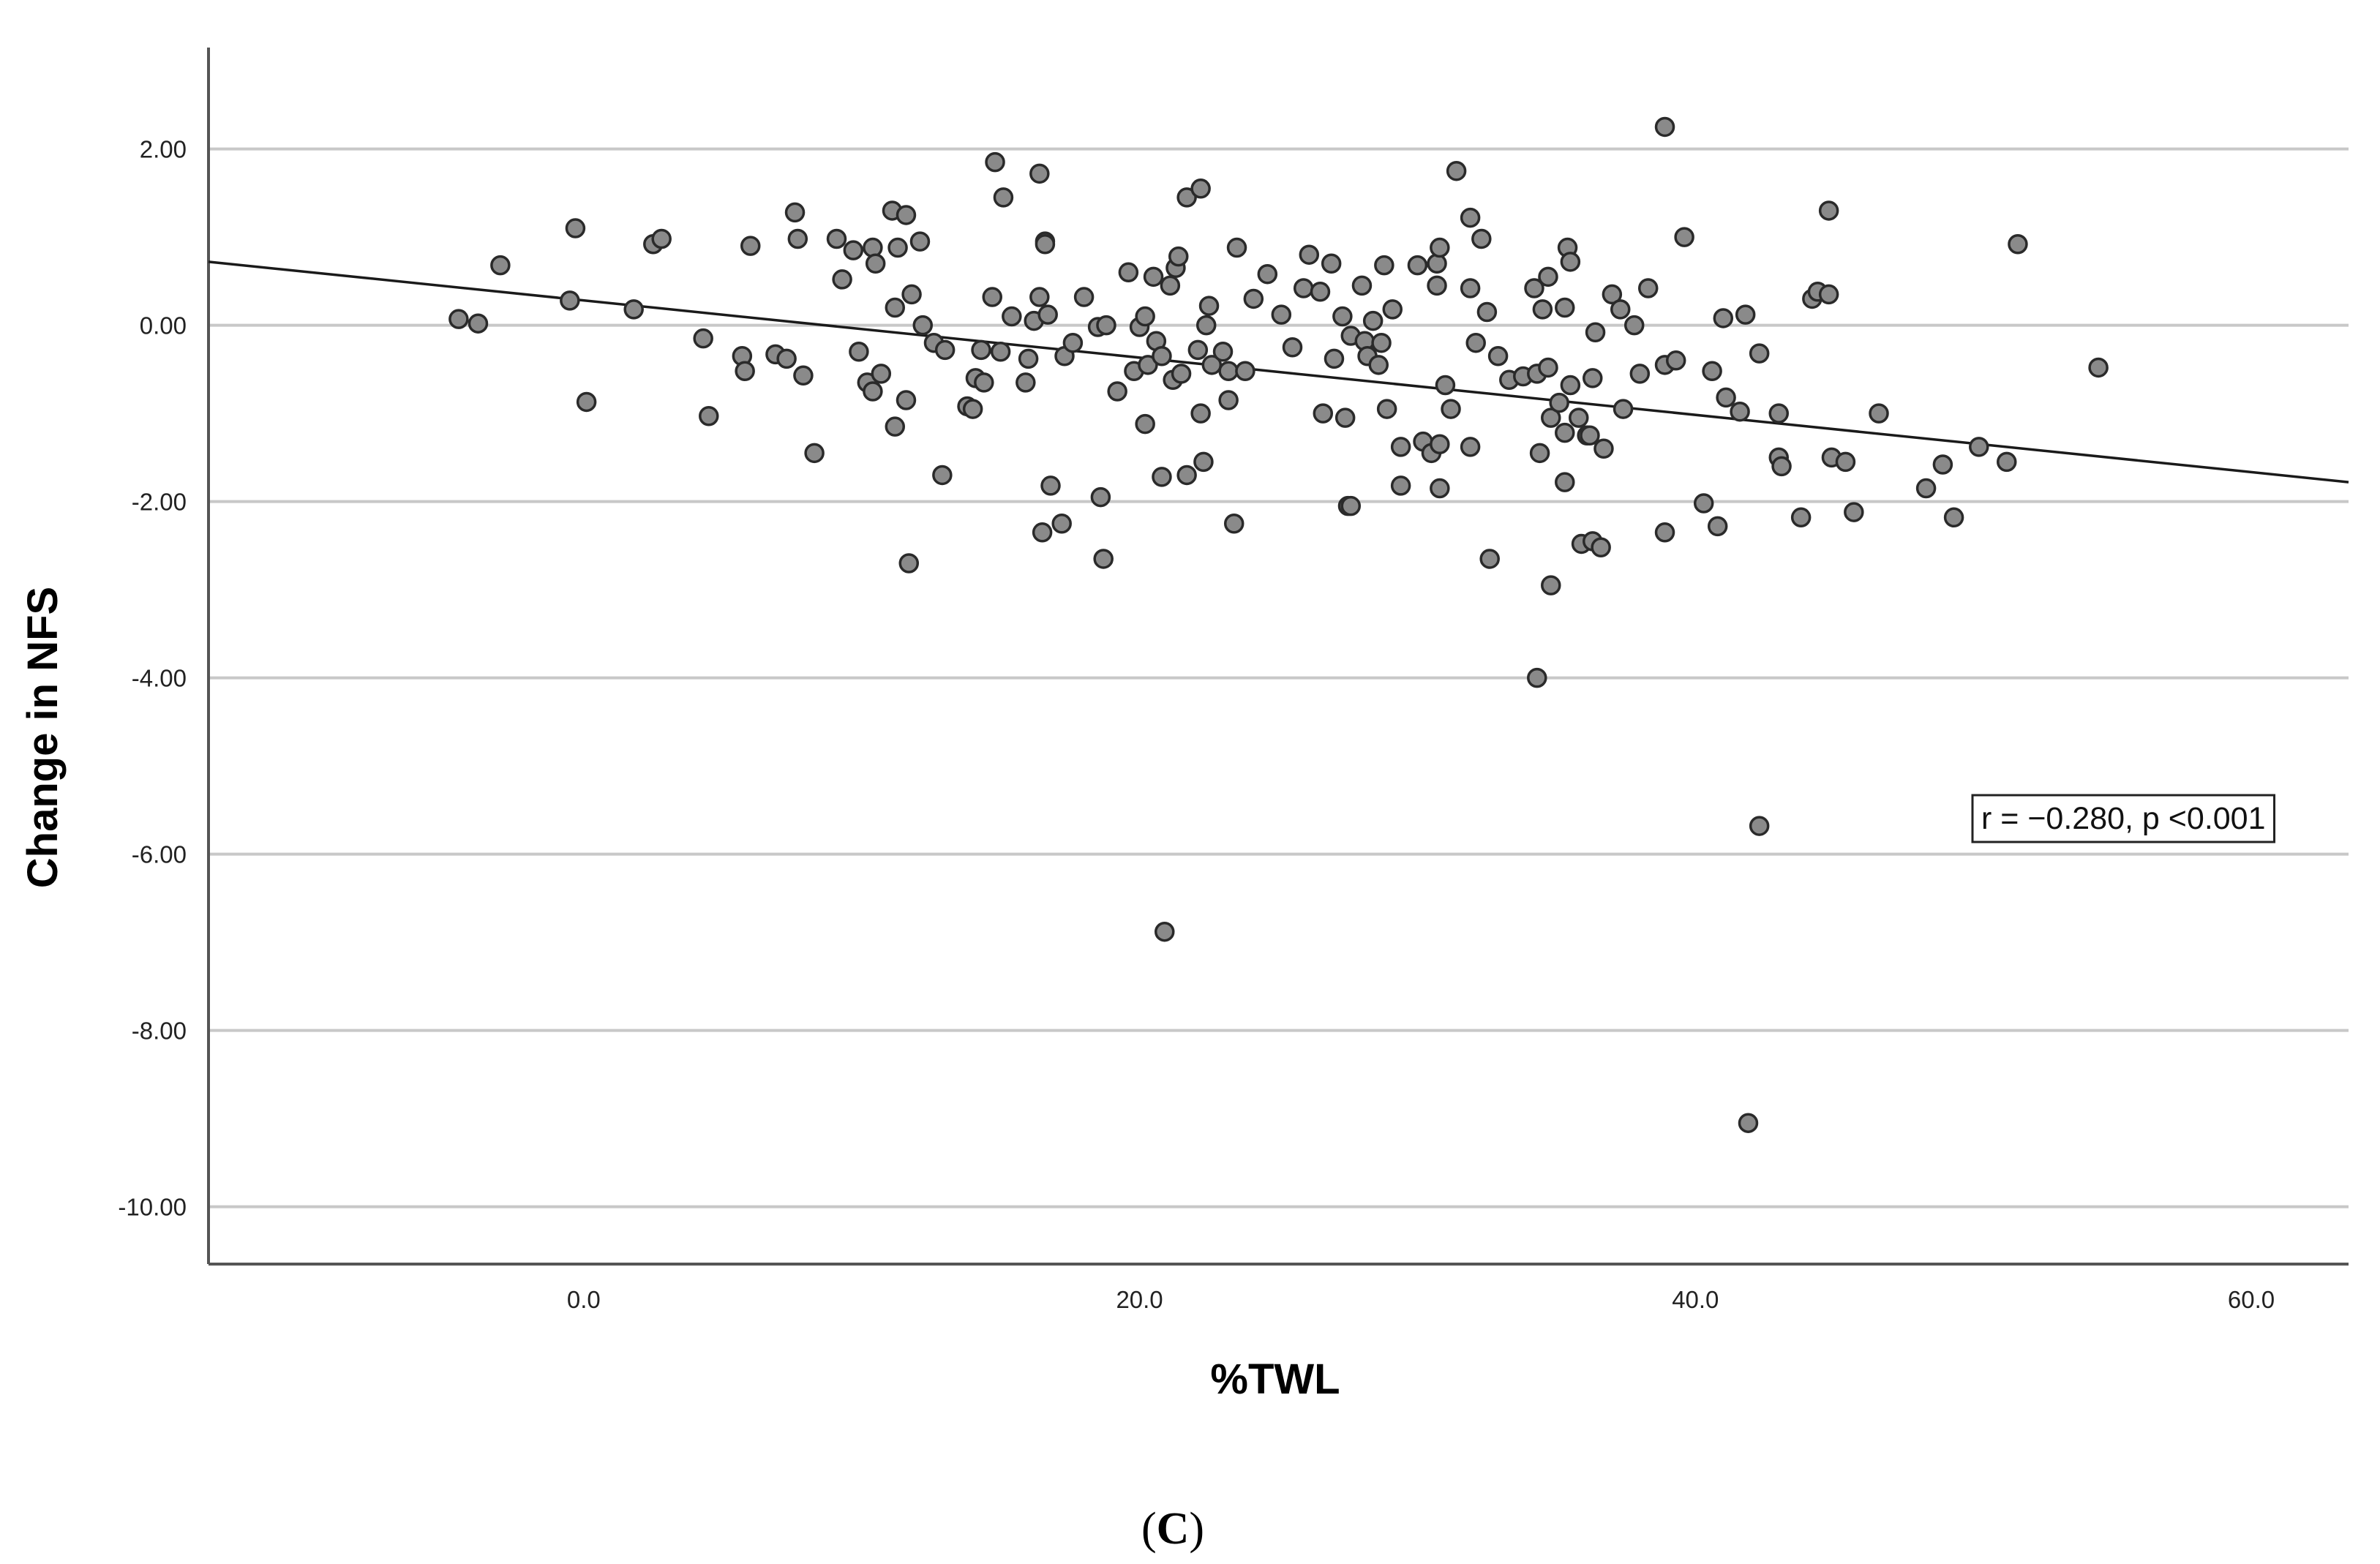  I want to click on y-tick-label: 0.00, so click(163, 325).